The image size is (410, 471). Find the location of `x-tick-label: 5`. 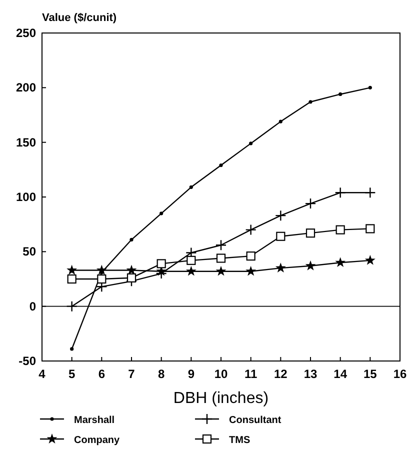

x-tick-label: 5 is located at coordinates (72, 374).